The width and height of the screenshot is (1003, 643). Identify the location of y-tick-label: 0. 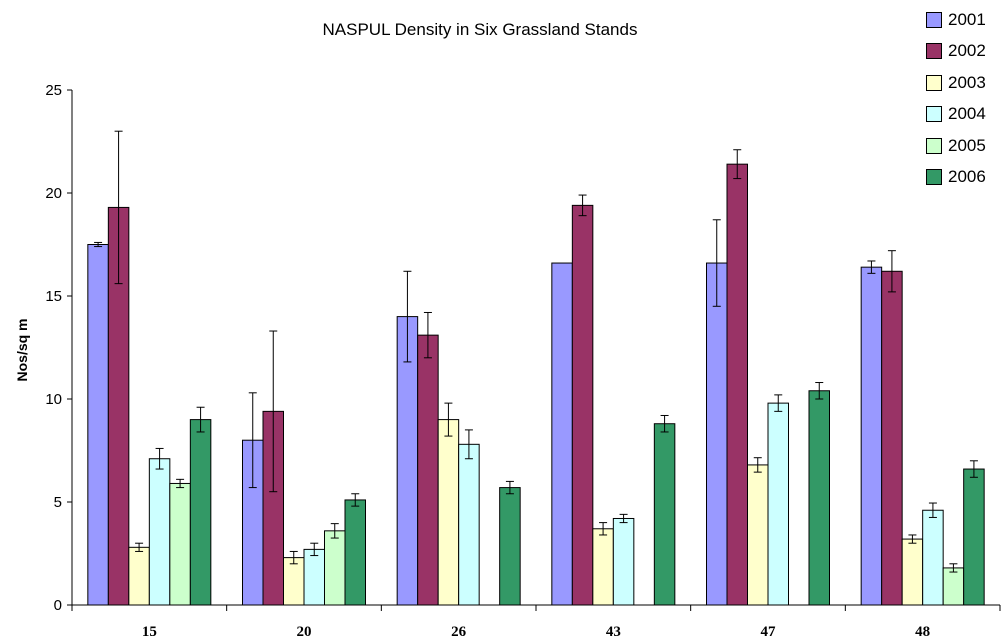
(58, 605).